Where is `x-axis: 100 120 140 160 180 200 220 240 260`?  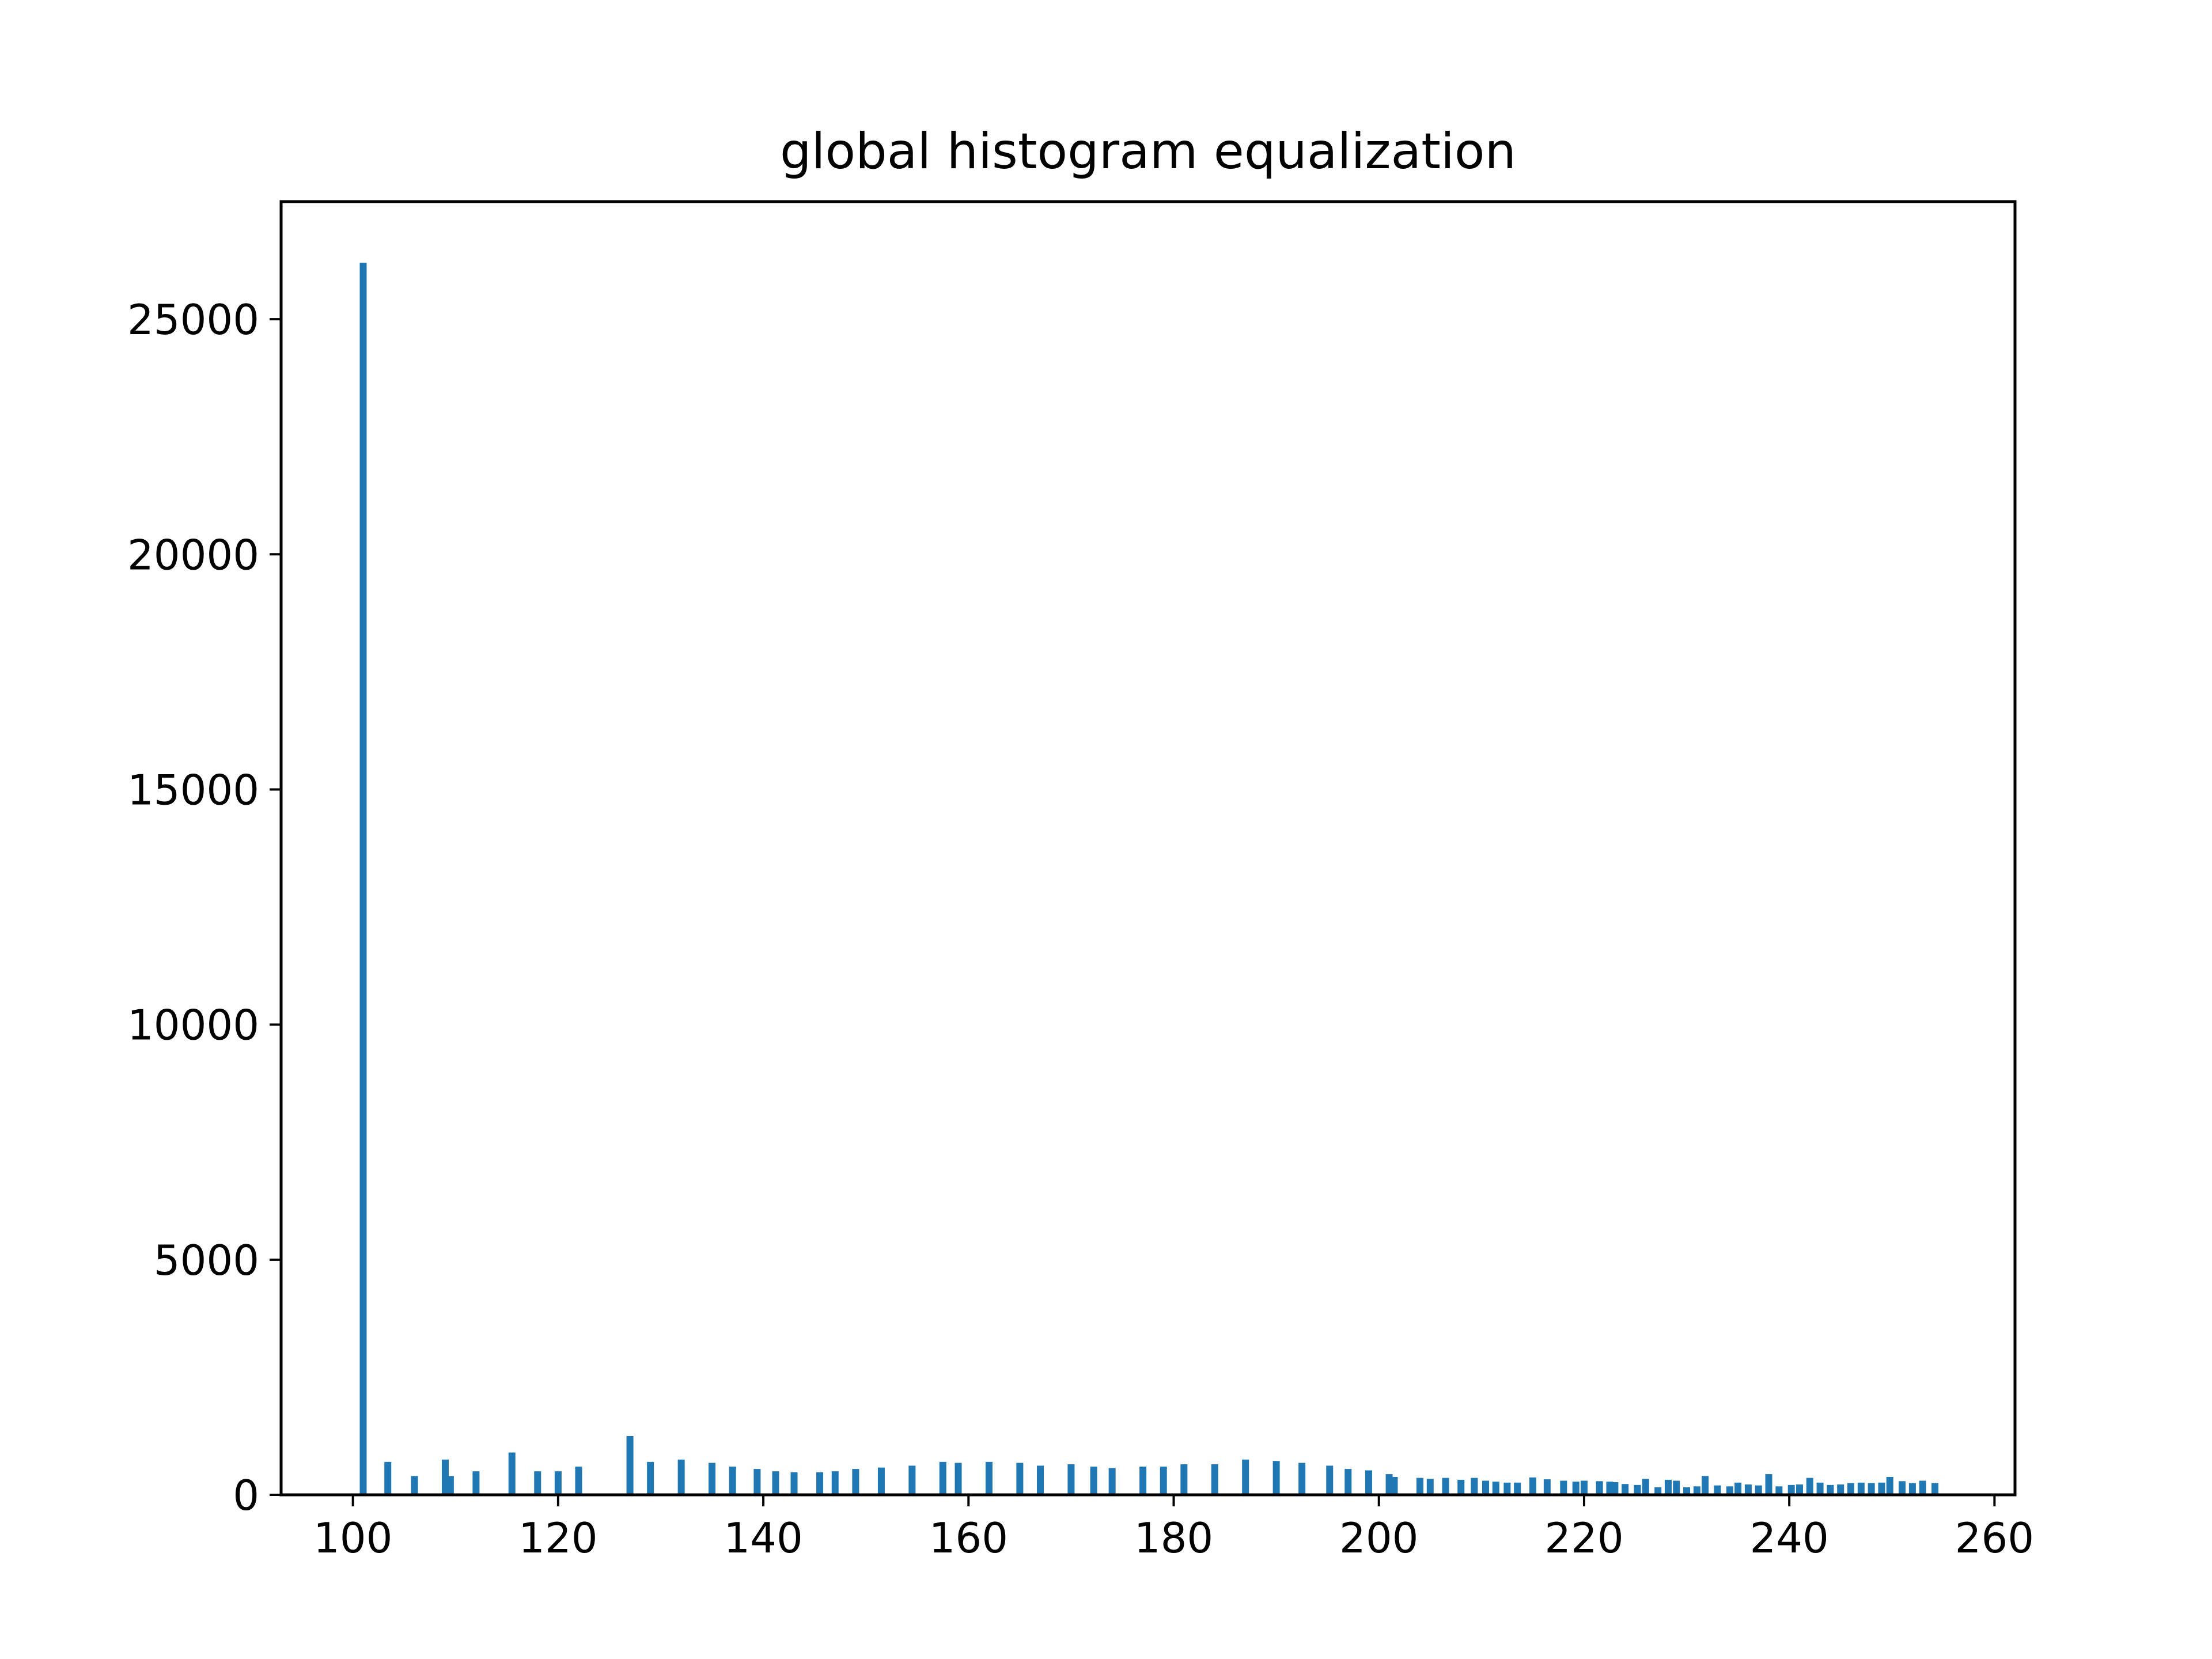
x-axis: 100 120 140 160 180 200 220 240 260 is located at coordinates (1173, 1528).